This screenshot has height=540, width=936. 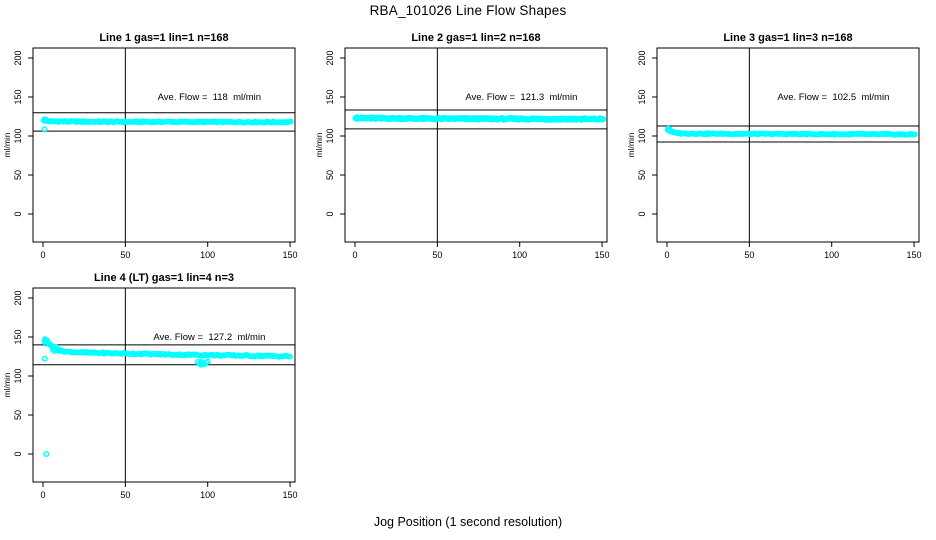 What do you see at coordinates (521, 97) in the screenshot?
I see `ave-flow-annotation: Ave. Flow = 121.3 ml/min` at bounding box center [521, 97].